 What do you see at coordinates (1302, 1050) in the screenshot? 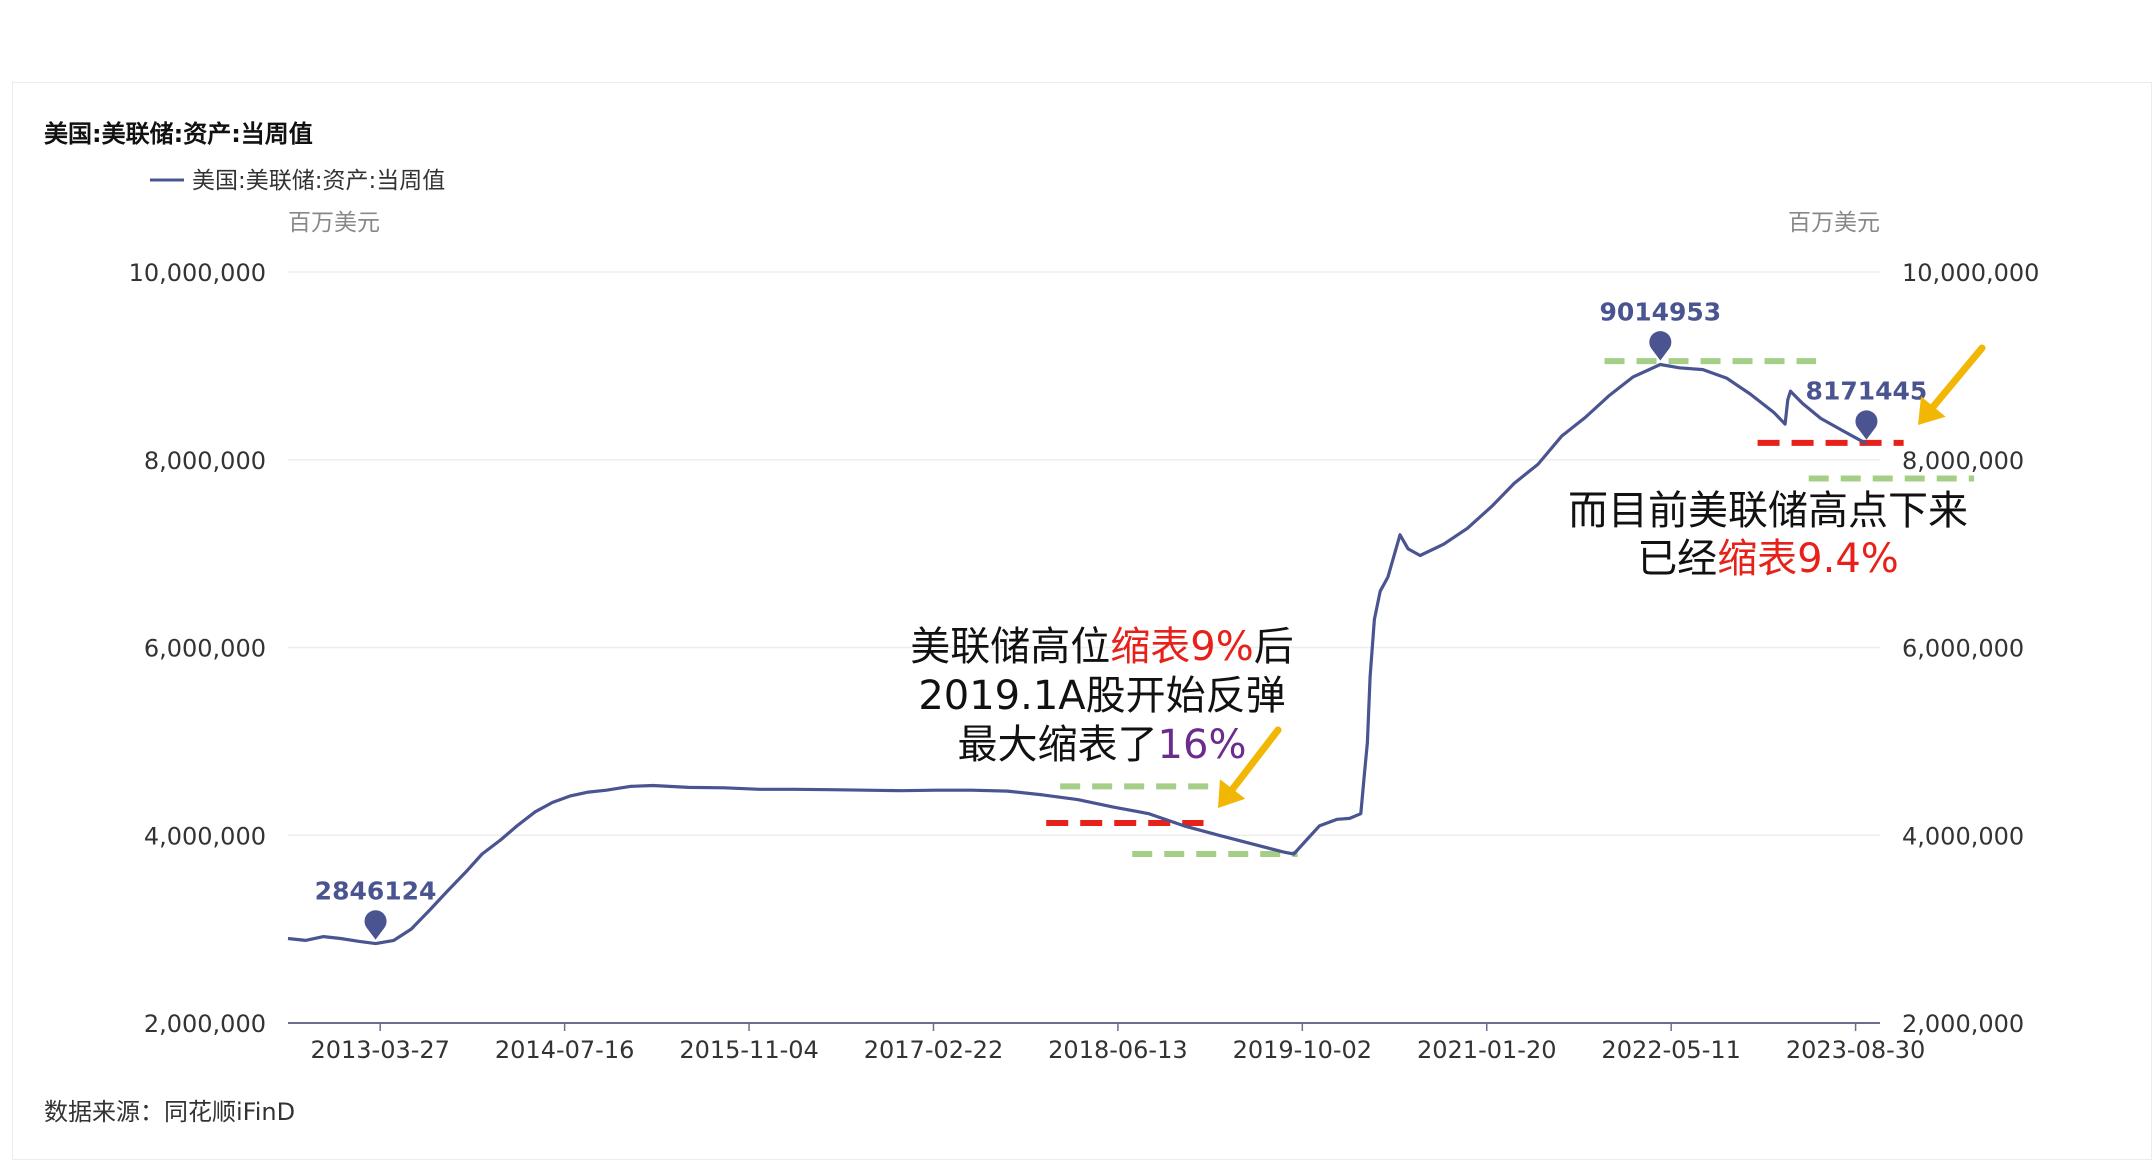
I see `x-tick-label: 2019-10-02` at bounding box center [1302, 1050].